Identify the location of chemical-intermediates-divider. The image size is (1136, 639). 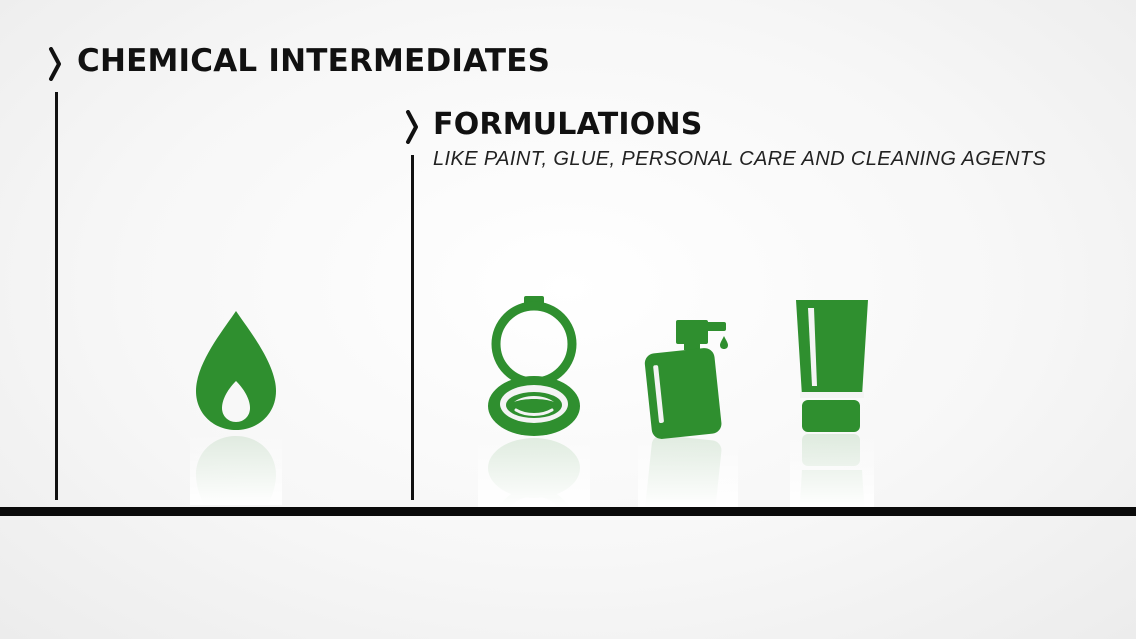
(56, 296).